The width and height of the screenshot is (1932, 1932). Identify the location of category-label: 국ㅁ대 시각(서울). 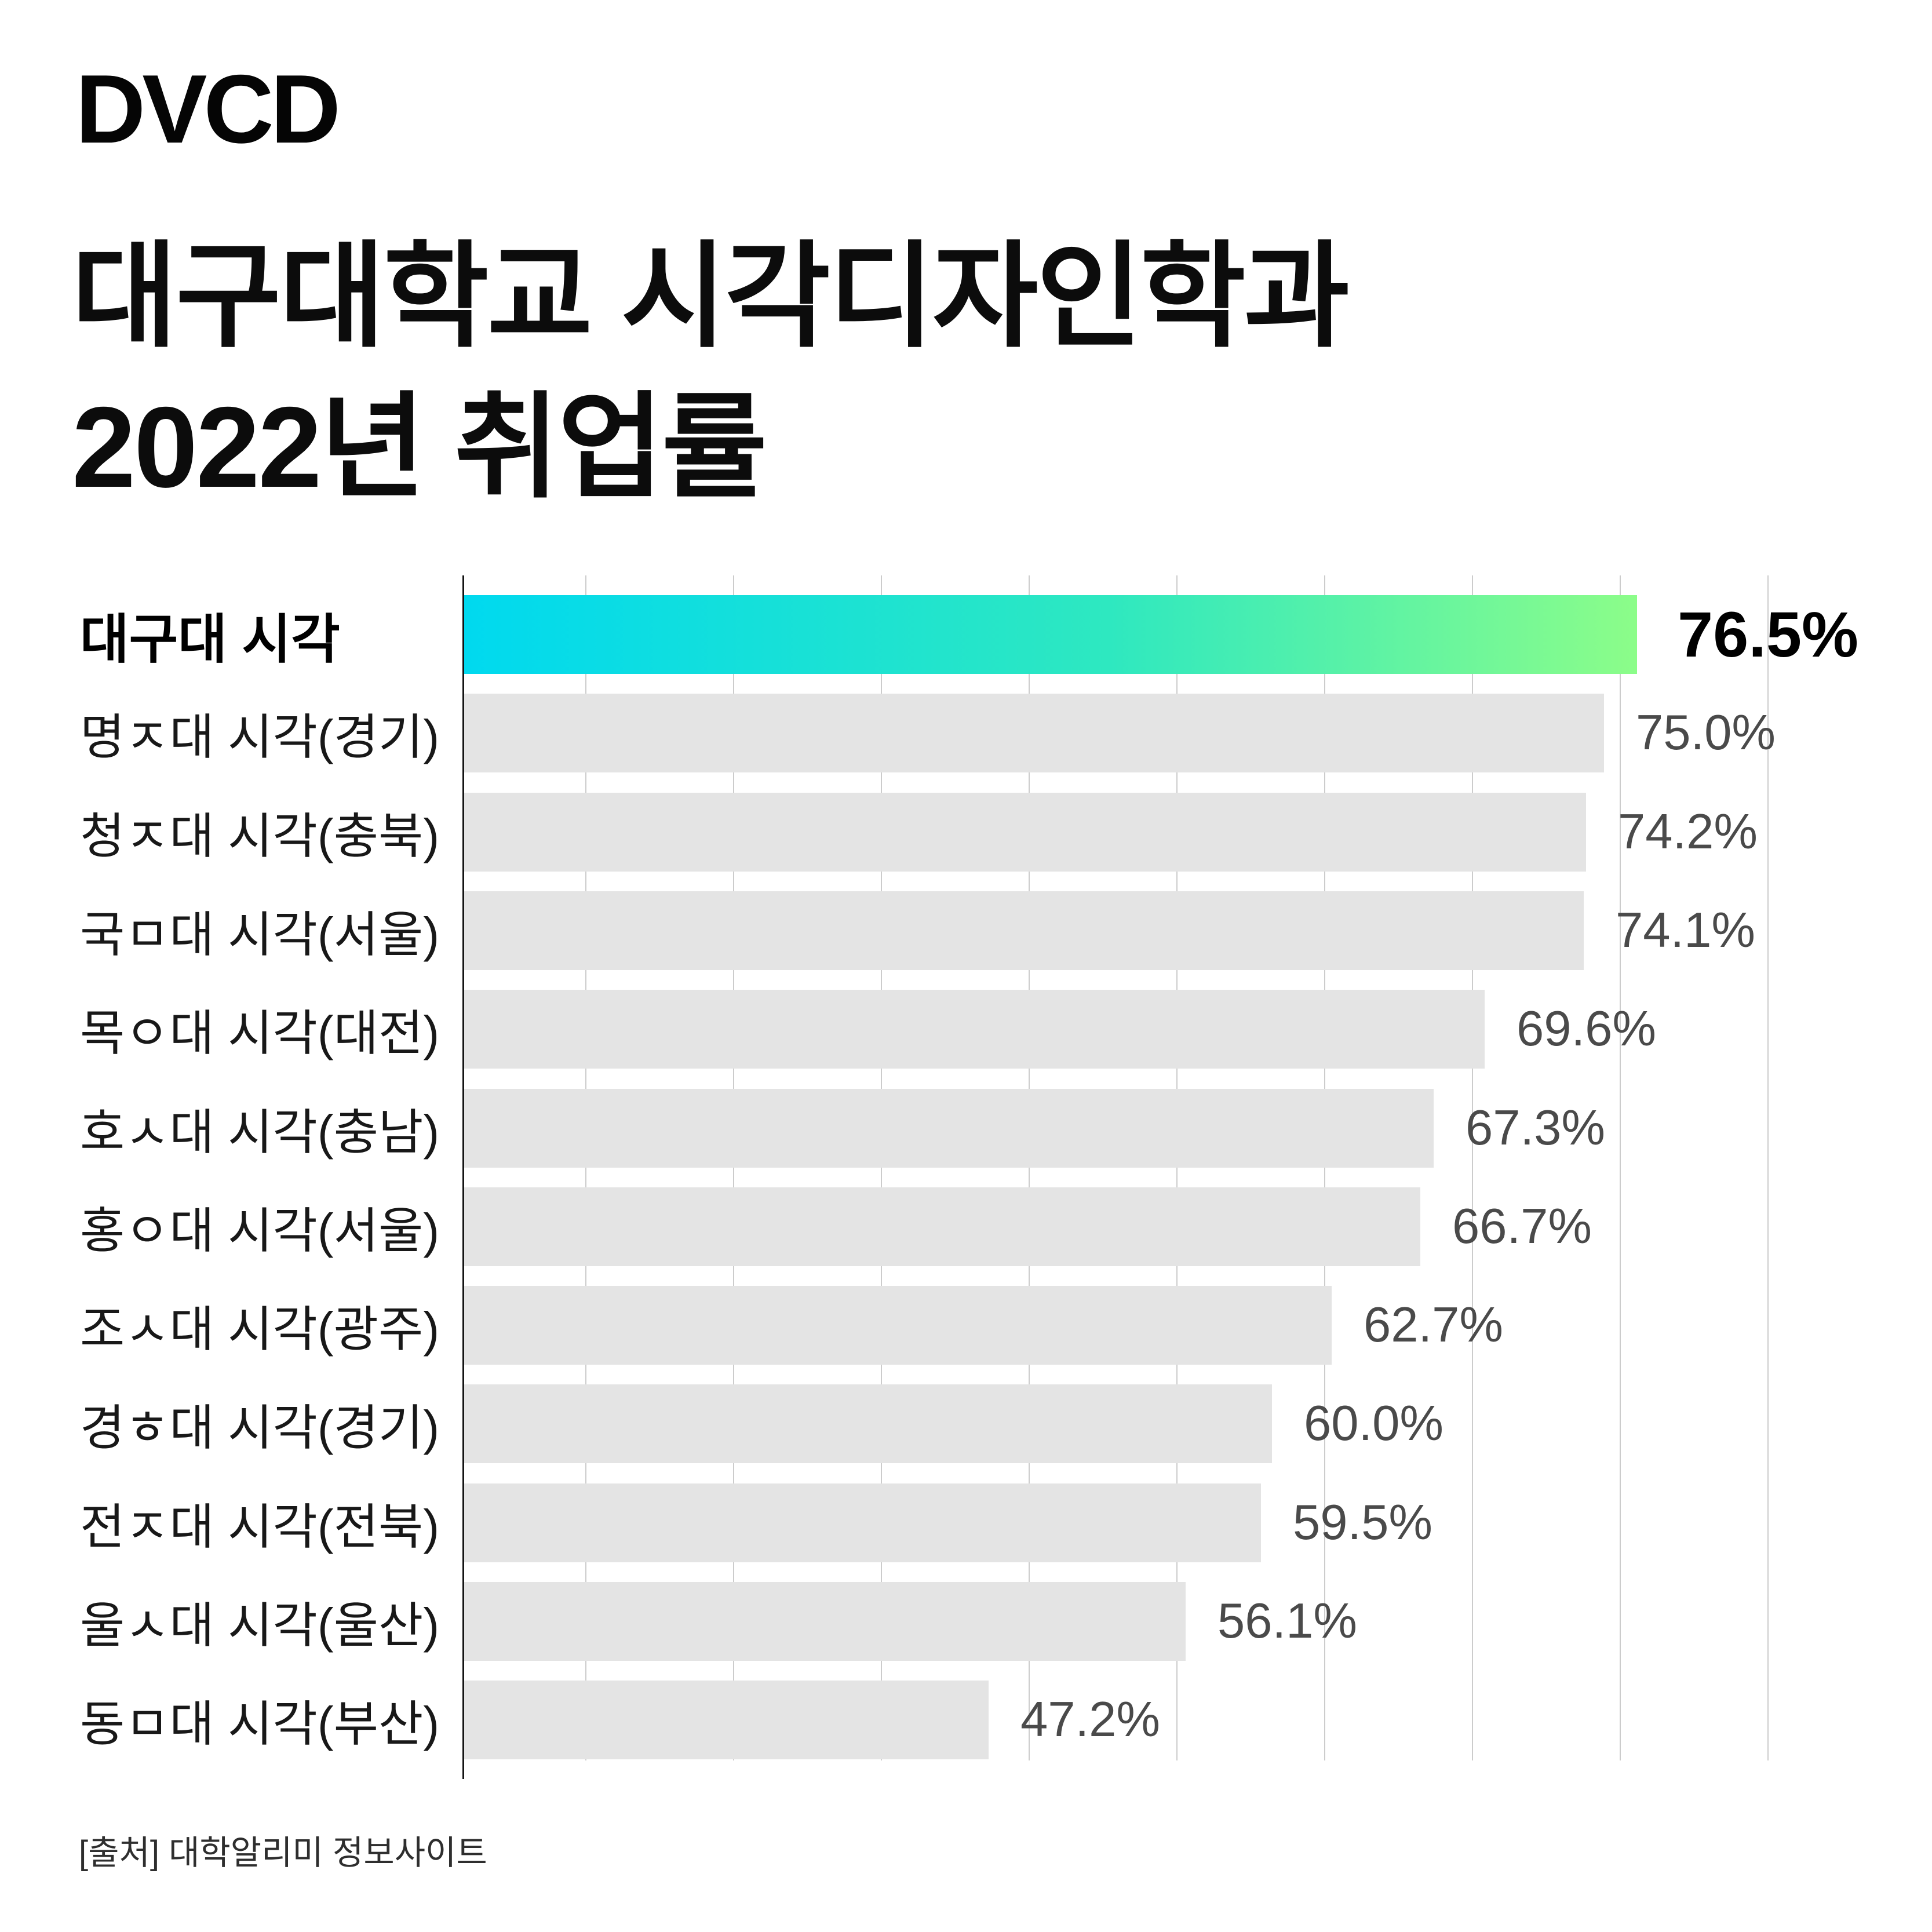
(260, 934).